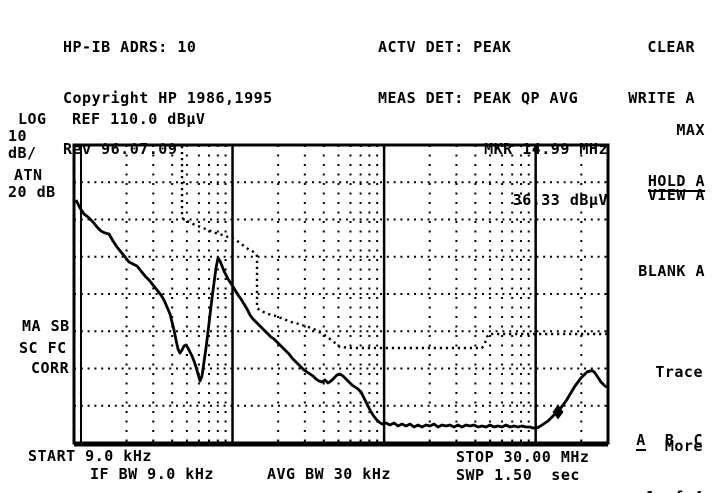  Describe the element at coordinates (46, 326) in the screenshot. I see `annunciator-ma-sb: MA SB` at that location.